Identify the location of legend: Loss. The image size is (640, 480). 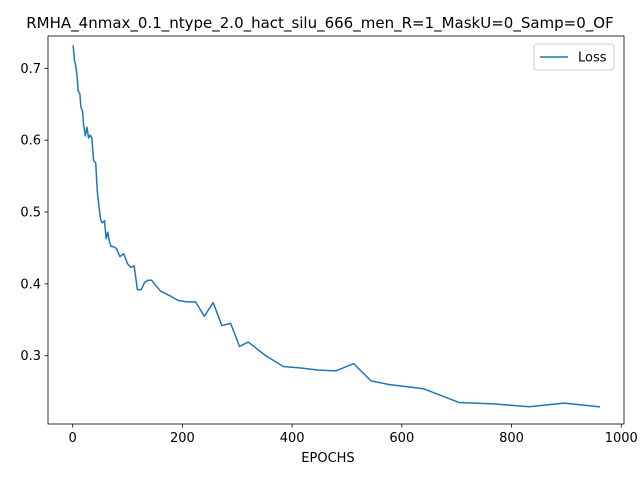
(574, 57).